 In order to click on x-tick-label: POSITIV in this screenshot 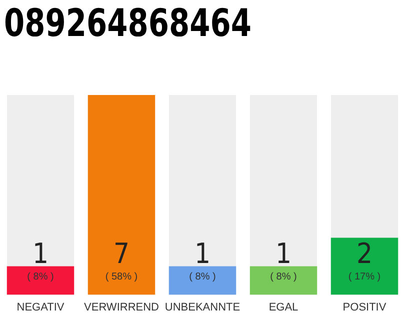, I will do `click(364, 307)`.